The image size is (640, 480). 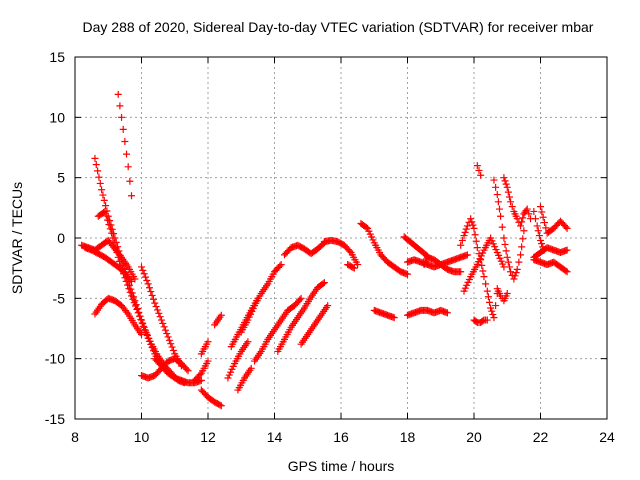 What do you see at coordinates (165, 368) in the screenshot?
I see `series-trough-cluster` at bounding box center [165, 368].